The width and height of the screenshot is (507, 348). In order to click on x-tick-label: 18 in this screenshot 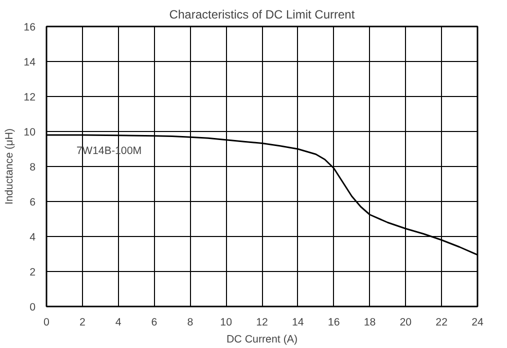, I will do `click(370, 322)`.